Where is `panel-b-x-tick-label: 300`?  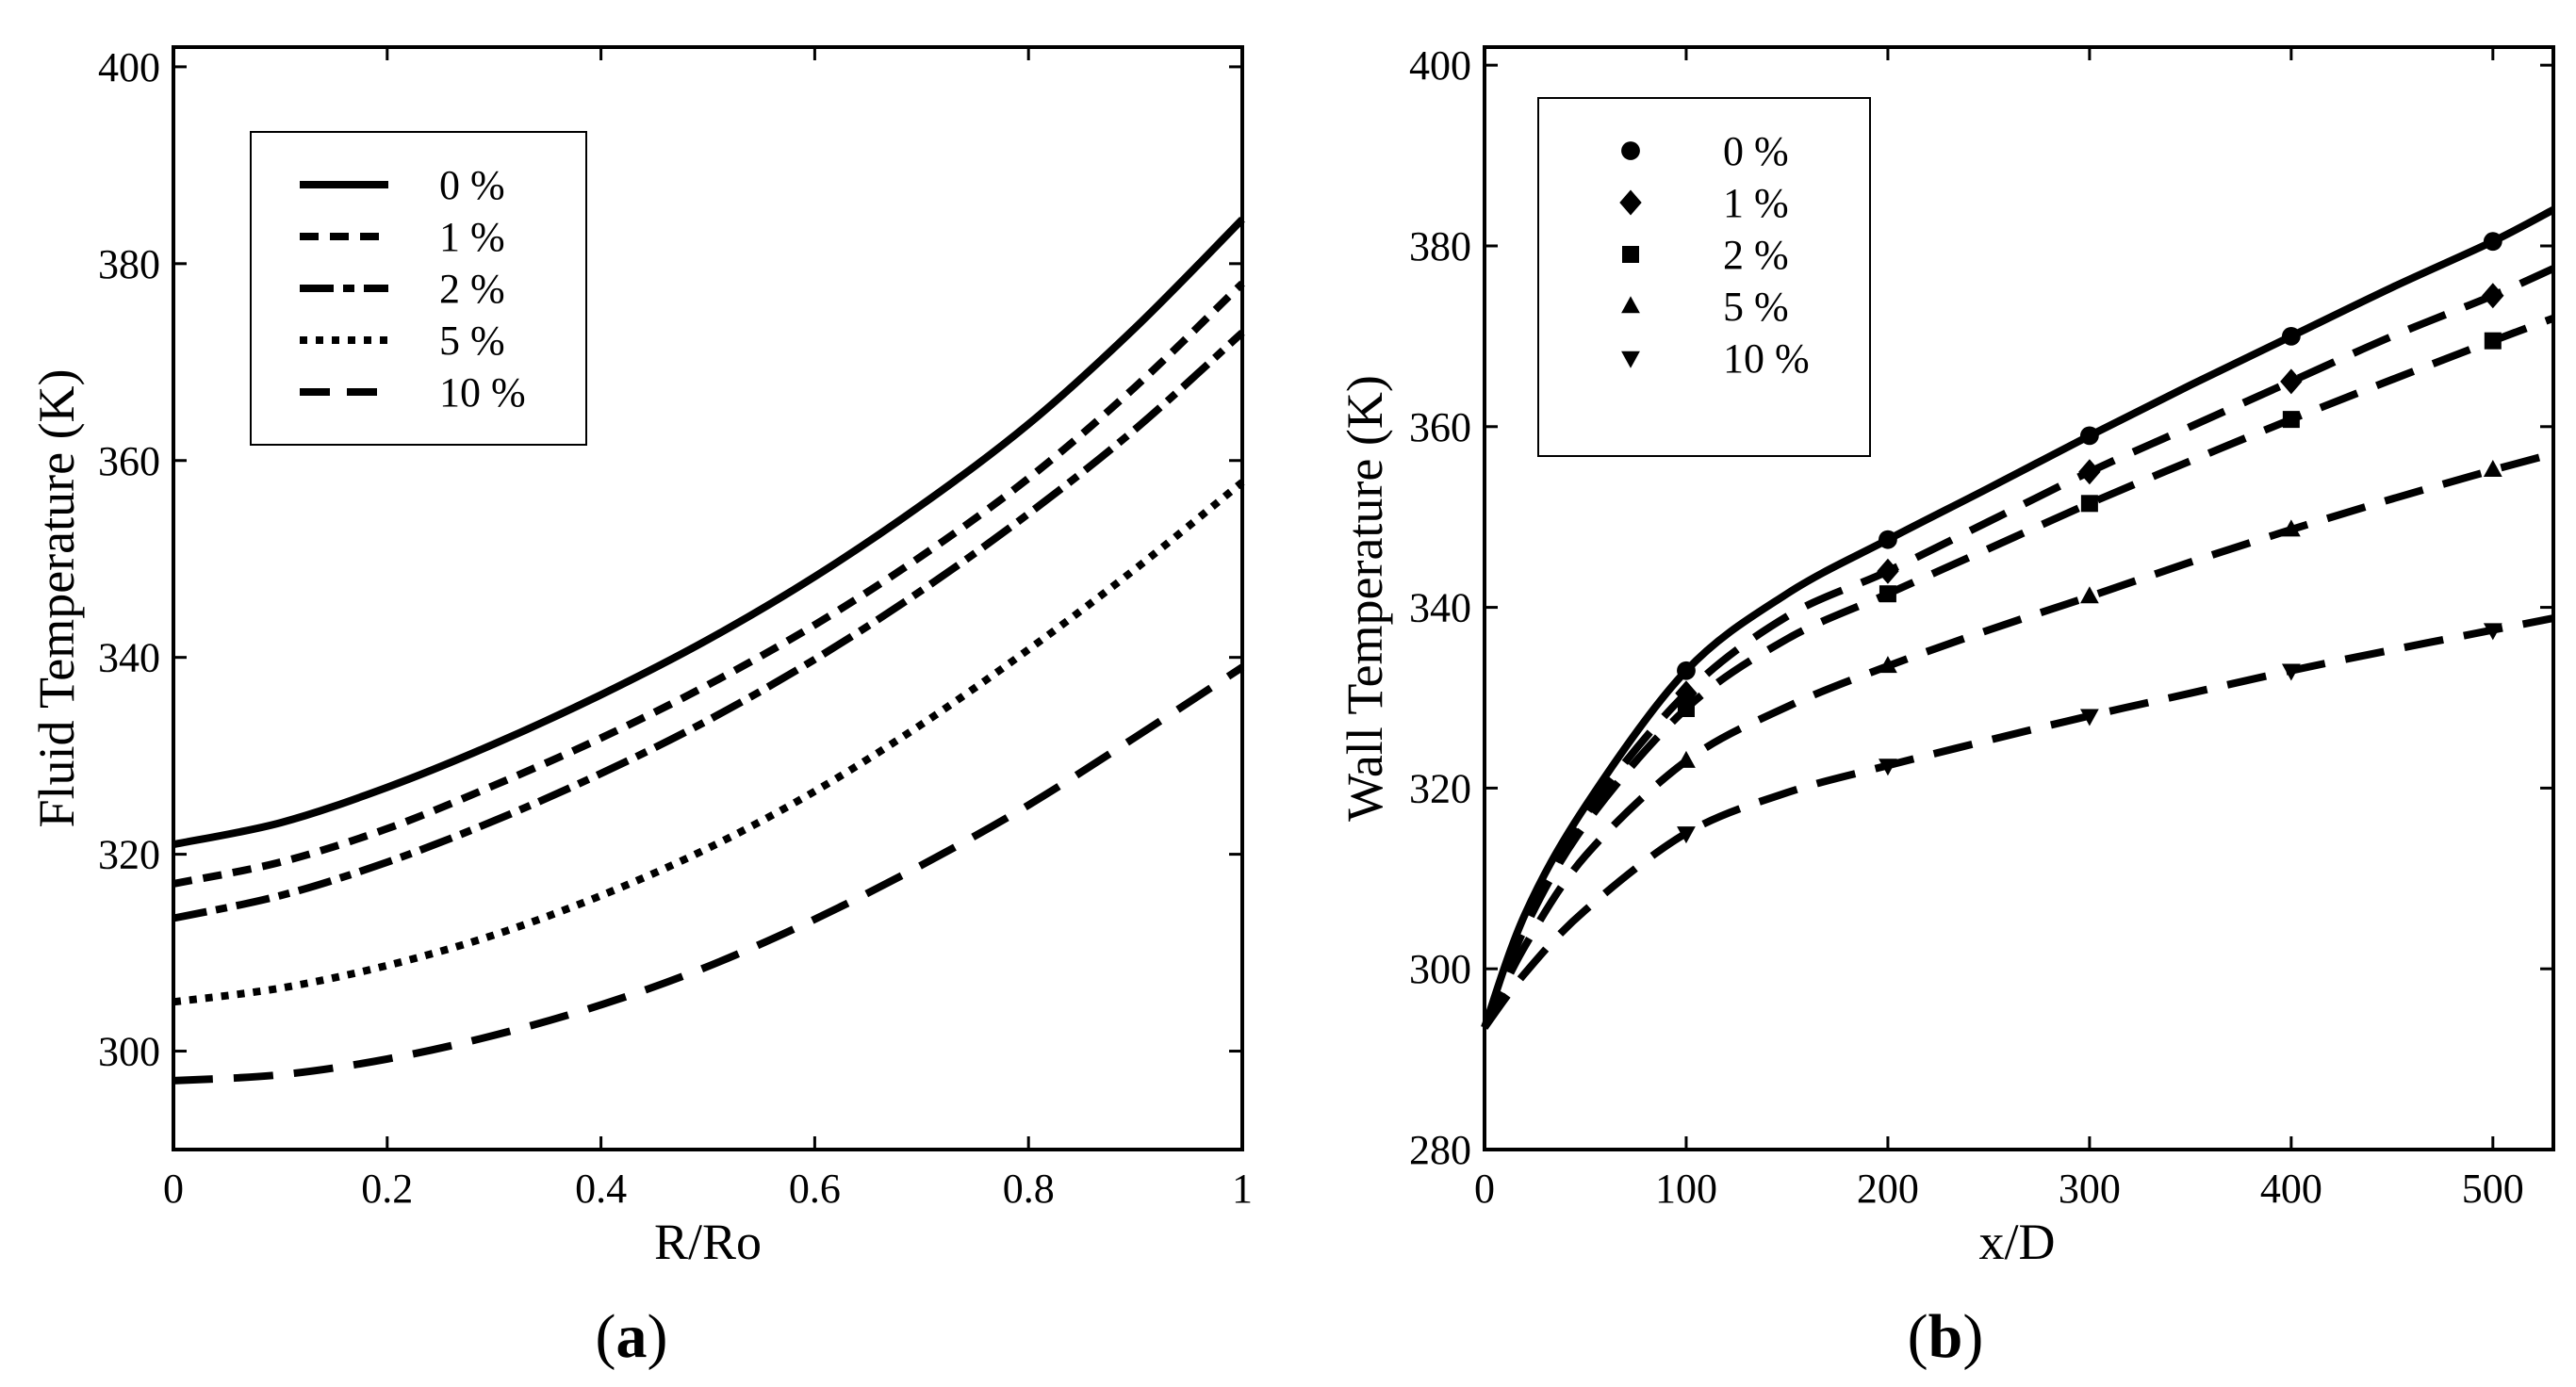 panel-b-x-tick-label: 300 is located at coordinates (2090, 1189).